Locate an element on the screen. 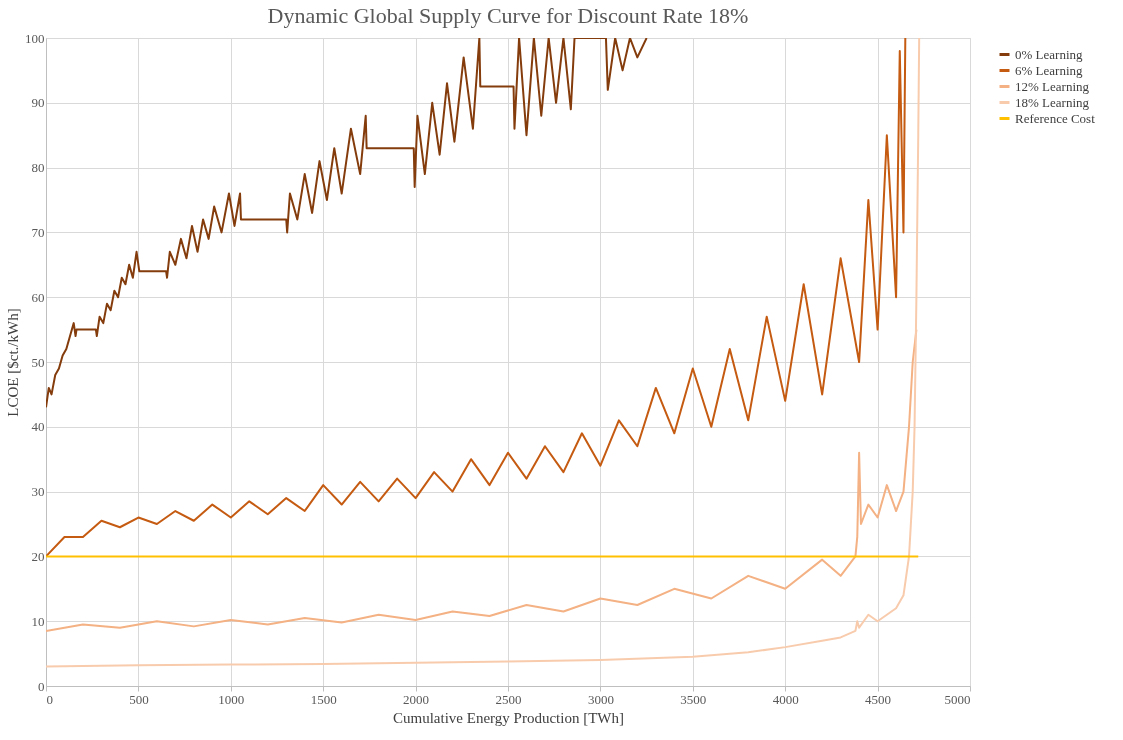  x-axis-title: Cumulative Energy Production [TWh] is located at coordinates (508, 717).